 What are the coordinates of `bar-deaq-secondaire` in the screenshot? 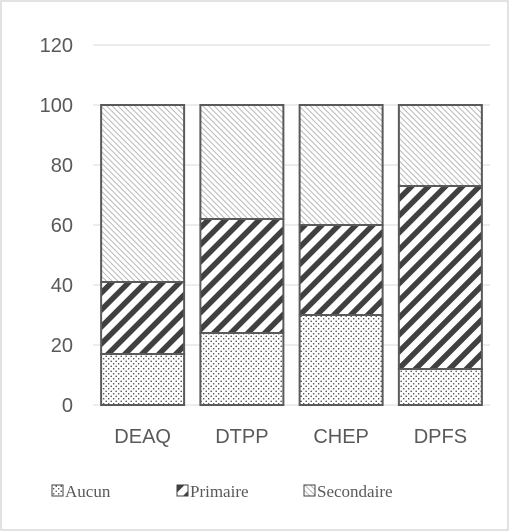 It's located at (143, 193).